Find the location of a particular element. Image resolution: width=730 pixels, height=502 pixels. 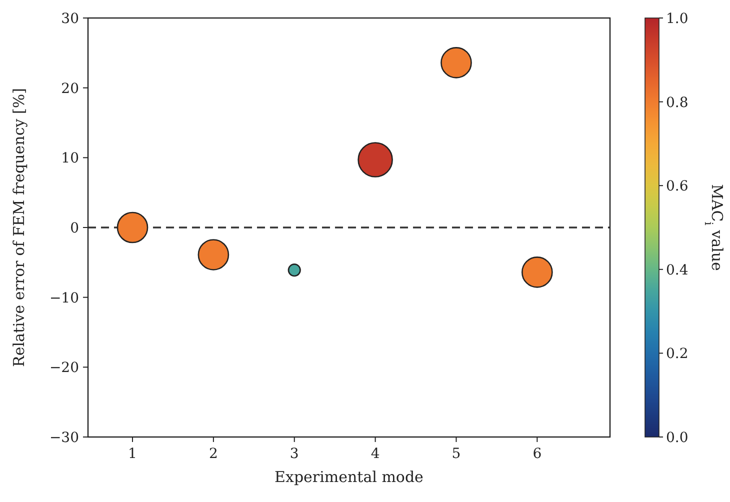

x-tick-label: 4 is located at coordinates (375, 454).